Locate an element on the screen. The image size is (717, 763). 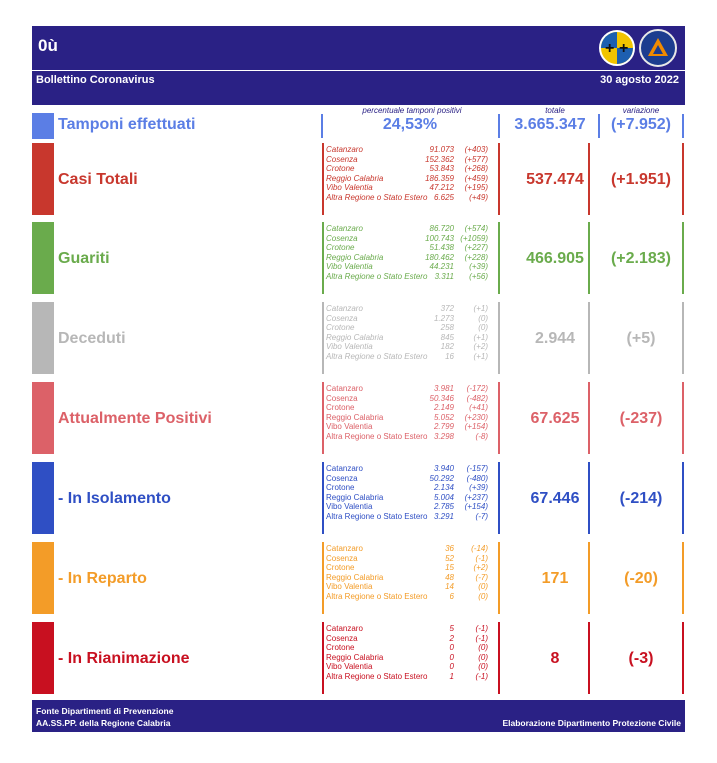
province-value: 16 is located at coordinates (449, 356).